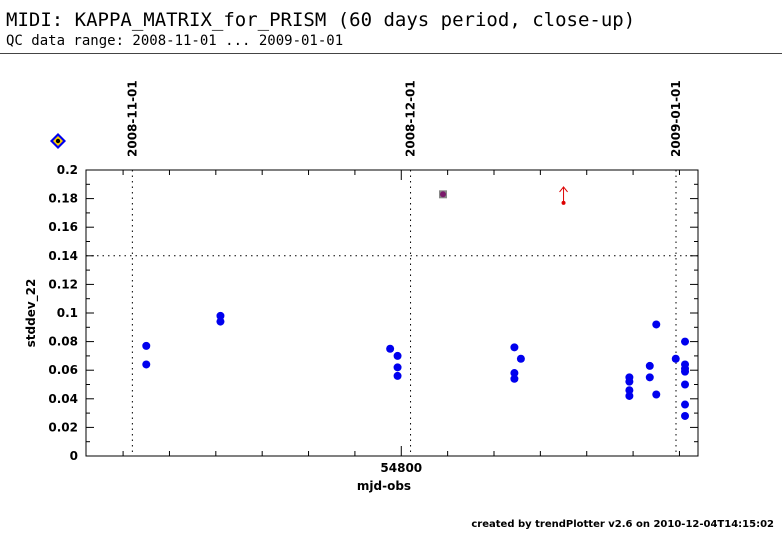 The image size is (782, 542). I want to click on y-tick-label: 0, so click(74, 456).